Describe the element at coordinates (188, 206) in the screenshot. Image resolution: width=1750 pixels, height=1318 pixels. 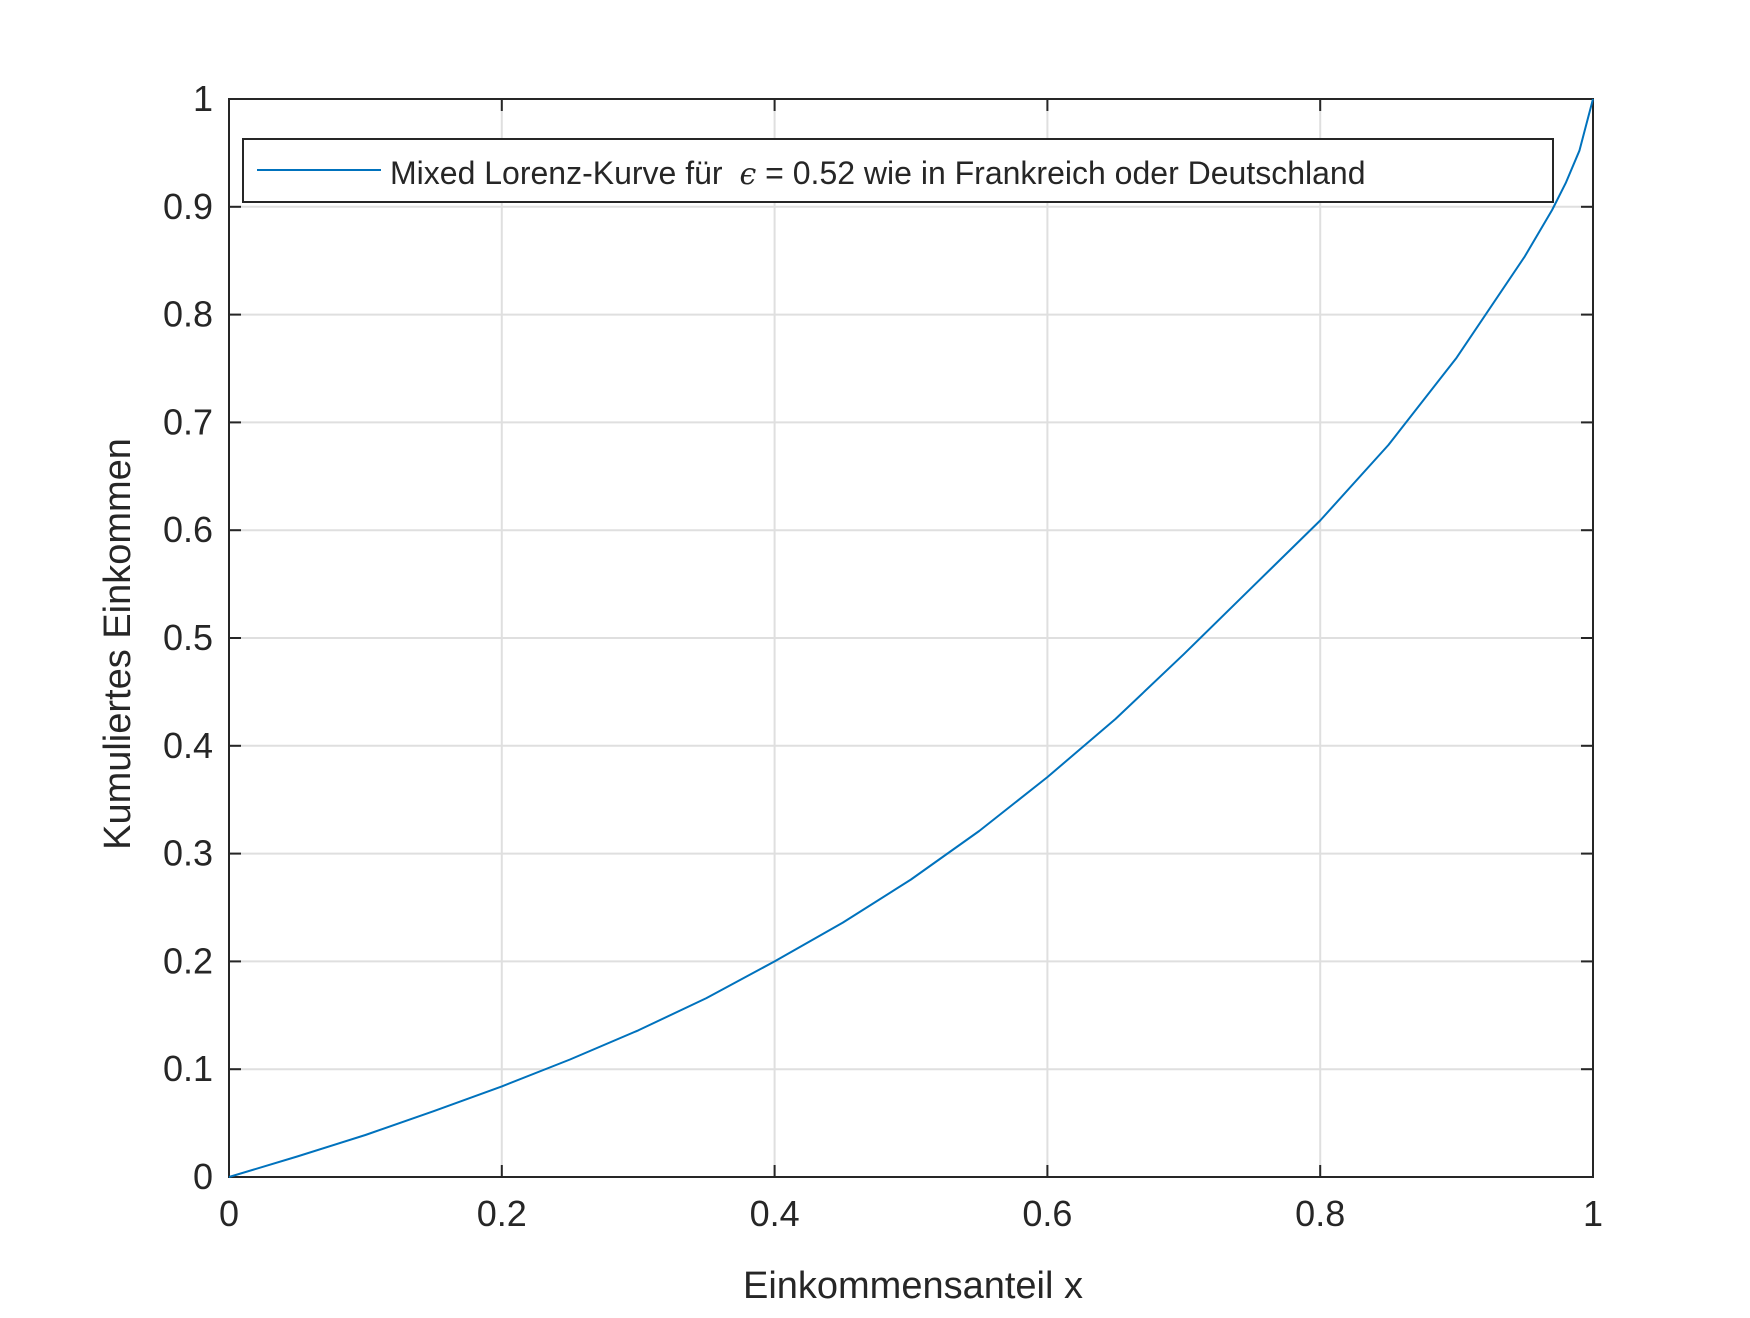
I see `y-tick-label: 0.9` at that location.